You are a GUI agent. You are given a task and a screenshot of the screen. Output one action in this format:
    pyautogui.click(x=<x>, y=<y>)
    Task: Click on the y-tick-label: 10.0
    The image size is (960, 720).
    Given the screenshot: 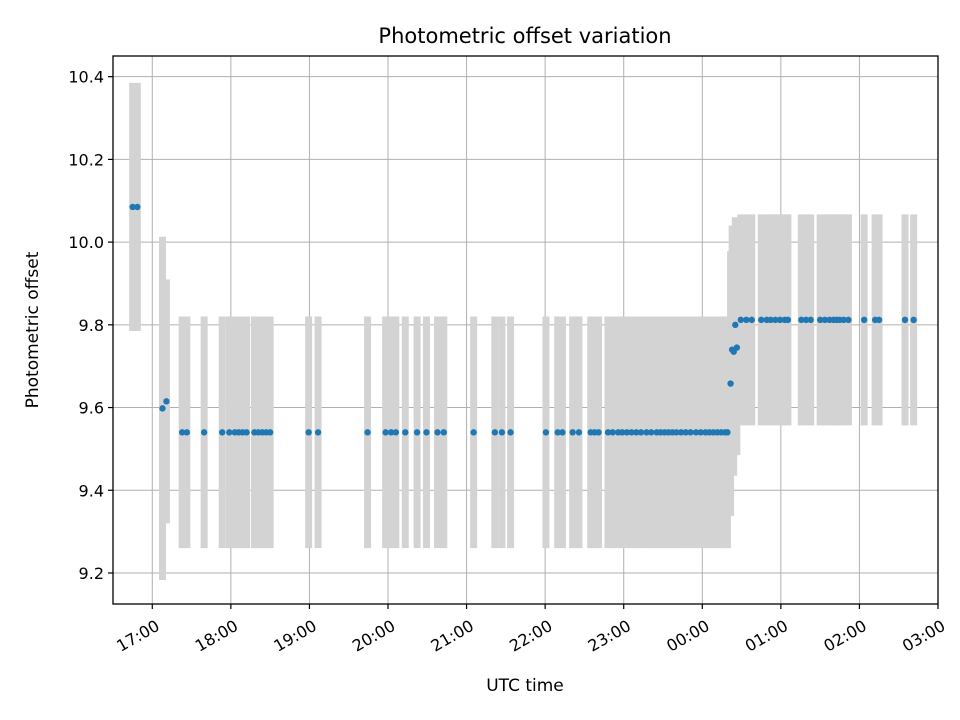 What is the action you would take?
    pyautogui.click(x=86, y=242)
    